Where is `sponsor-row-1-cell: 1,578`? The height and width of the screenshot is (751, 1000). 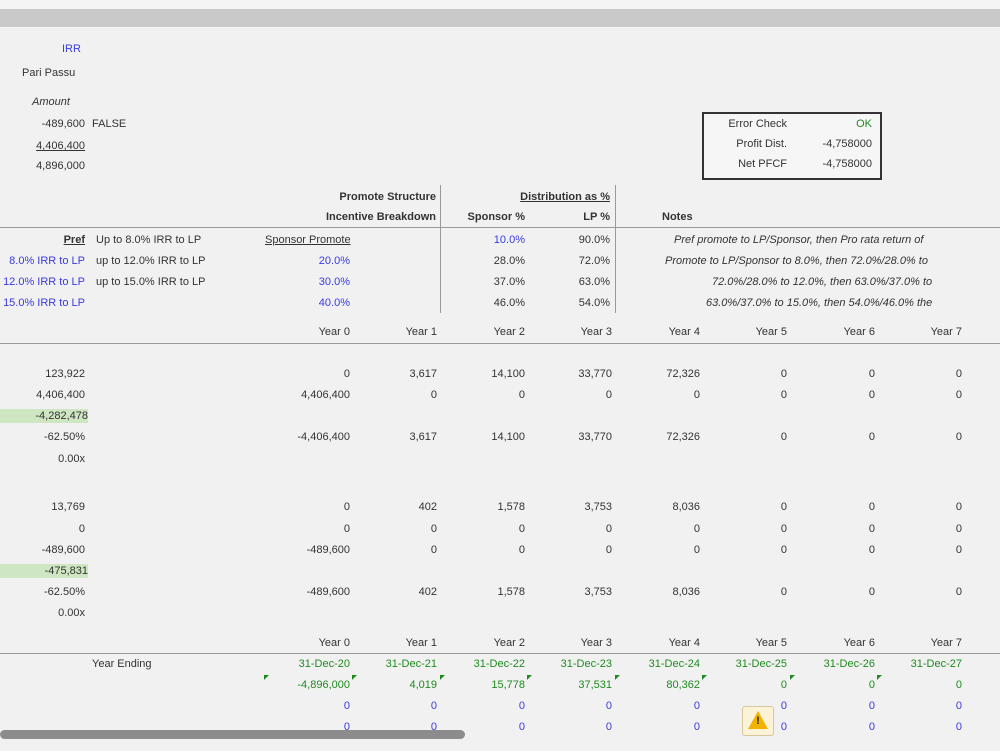 sponsor-row-1-cell: 1,578 is located at coordinates (511, 507).